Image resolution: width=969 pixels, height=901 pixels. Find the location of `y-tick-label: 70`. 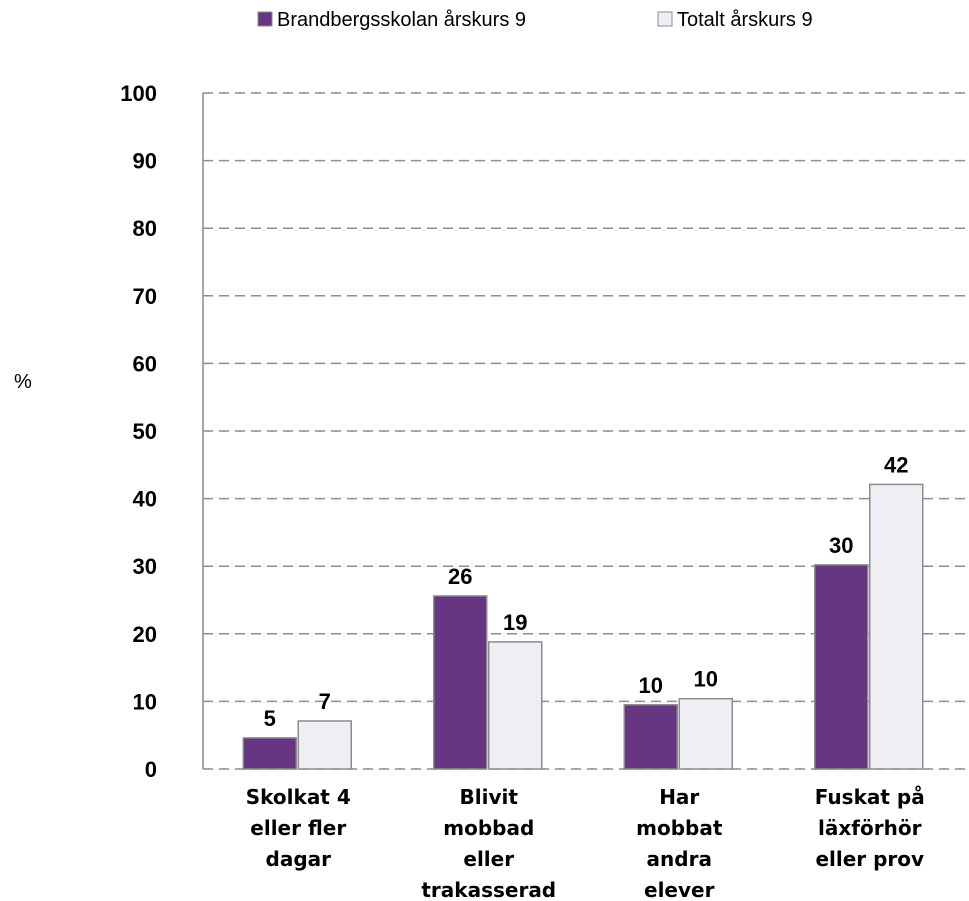

y-tick-label: 70 is located at coordinates (145, 296).